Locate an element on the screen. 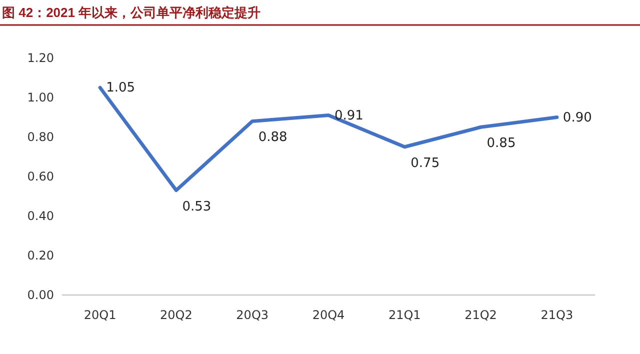 This screenshot has height=354, width=640. y-tick-label: 0.60 is located at coordinates (40, 177).